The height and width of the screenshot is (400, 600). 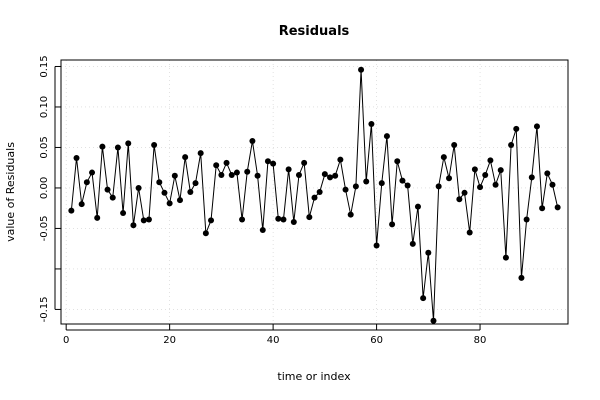 I want to click on y-tick-label: -0.15, so click(x=44, y=309).